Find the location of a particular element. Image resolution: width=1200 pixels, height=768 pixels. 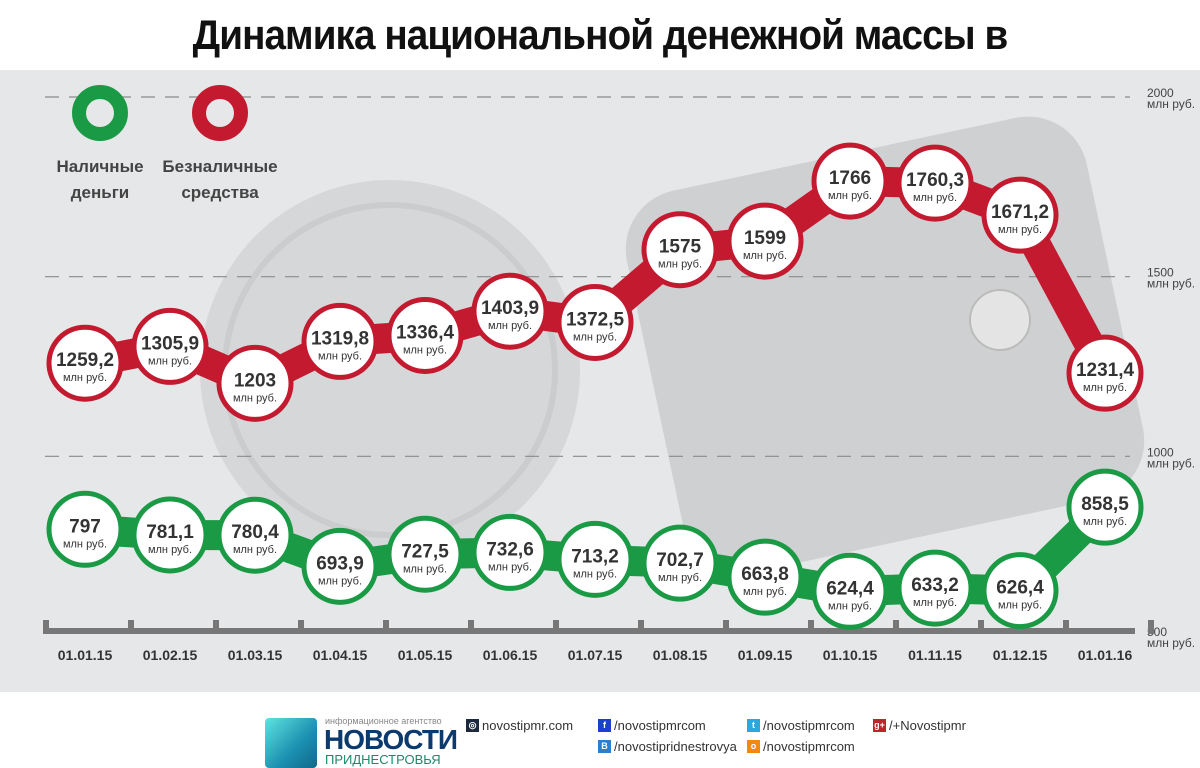

odnoklassniki-icon: o is located at coordinates (753, 746).